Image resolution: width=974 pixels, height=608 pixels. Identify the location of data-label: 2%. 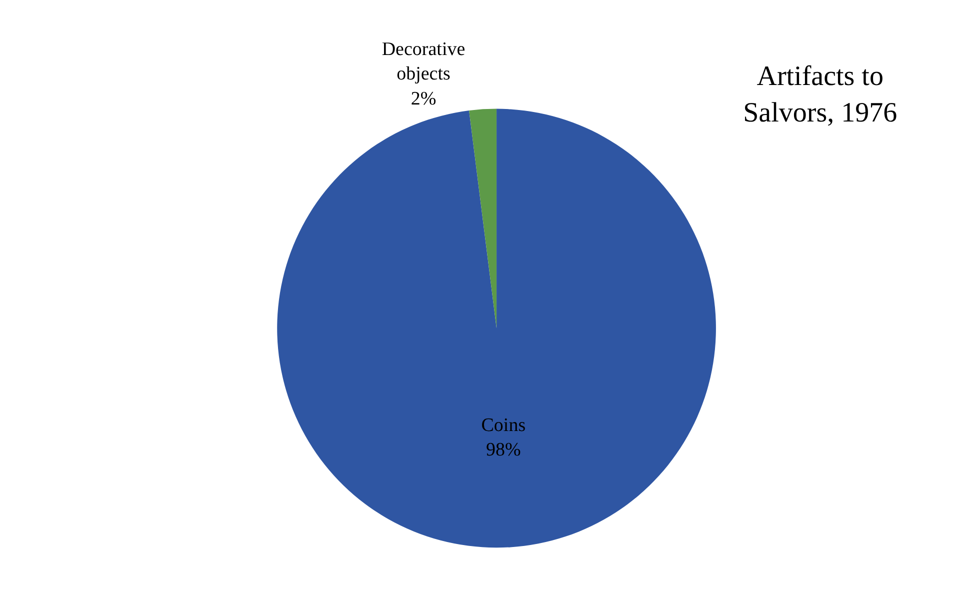
(423, 99).